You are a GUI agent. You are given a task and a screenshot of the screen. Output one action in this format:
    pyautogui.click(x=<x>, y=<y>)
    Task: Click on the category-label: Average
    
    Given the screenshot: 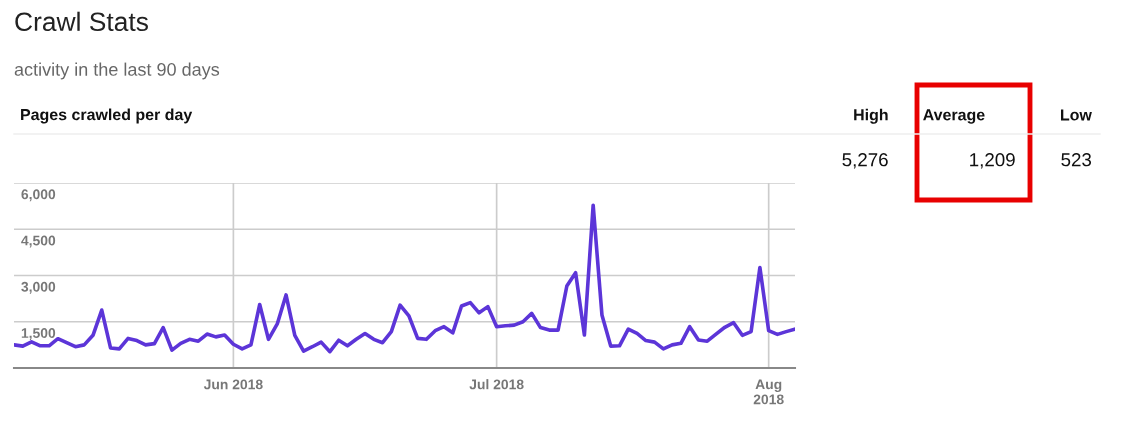 What is the action you would take?
    pyautogui.click(x=954, y=116)
    